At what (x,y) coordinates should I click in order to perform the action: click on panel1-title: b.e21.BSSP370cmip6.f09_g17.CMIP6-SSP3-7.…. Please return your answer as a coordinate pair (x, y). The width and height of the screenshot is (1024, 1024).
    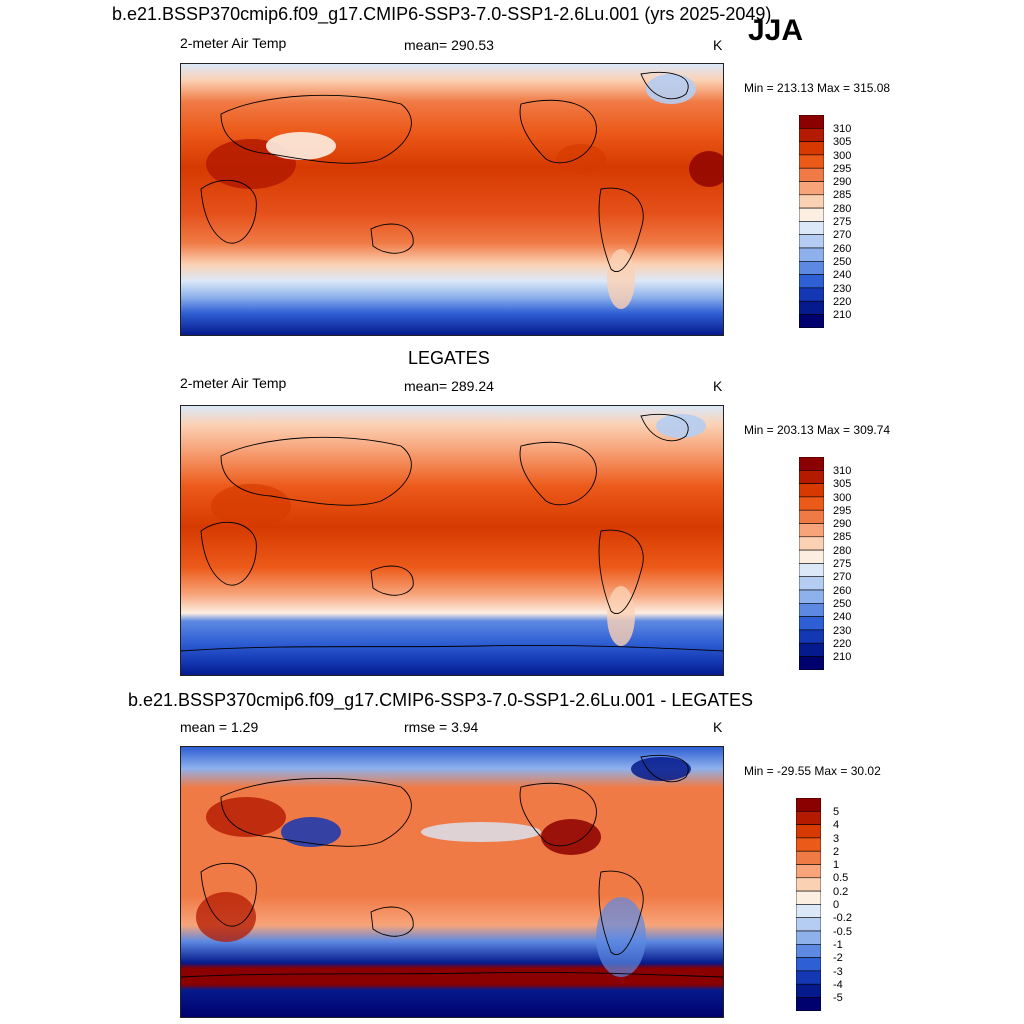
    Looking at the image, I should click on (442, 14).